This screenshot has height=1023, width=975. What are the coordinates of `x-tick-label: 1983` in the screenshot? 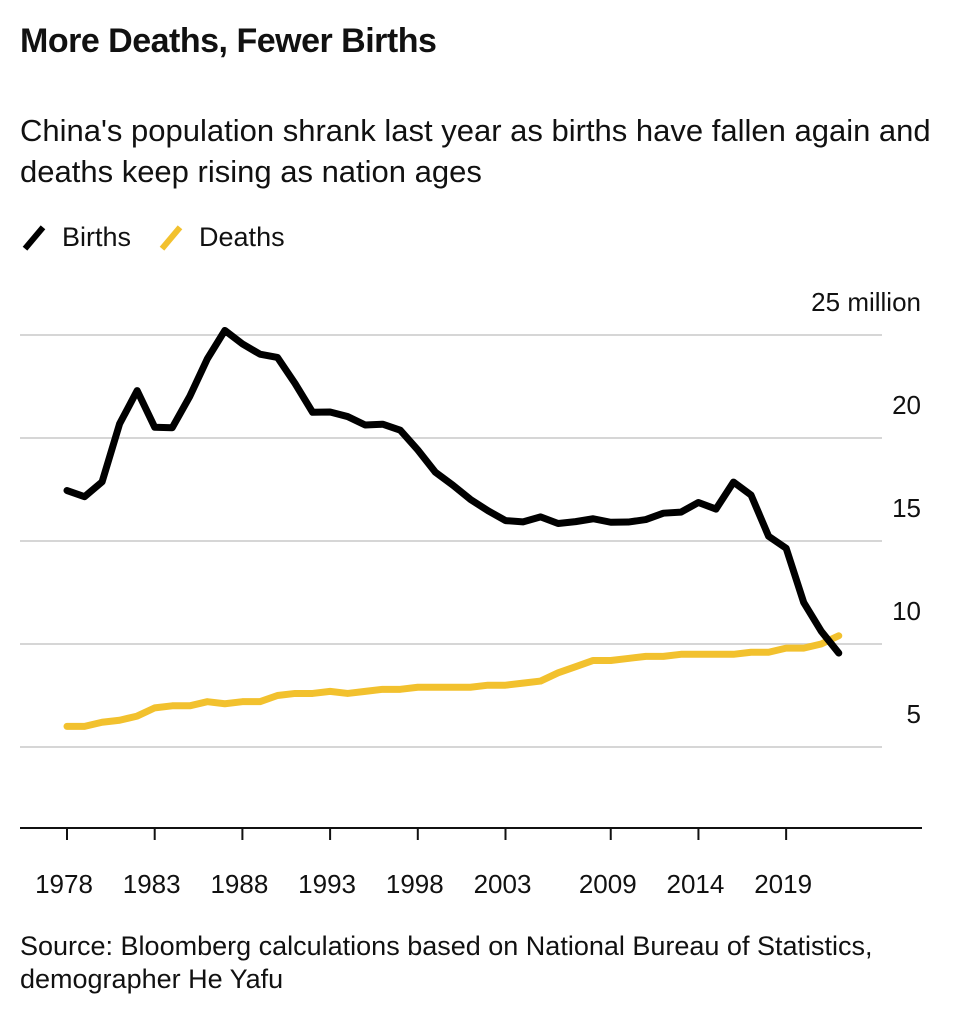 It's located at (152, 884).